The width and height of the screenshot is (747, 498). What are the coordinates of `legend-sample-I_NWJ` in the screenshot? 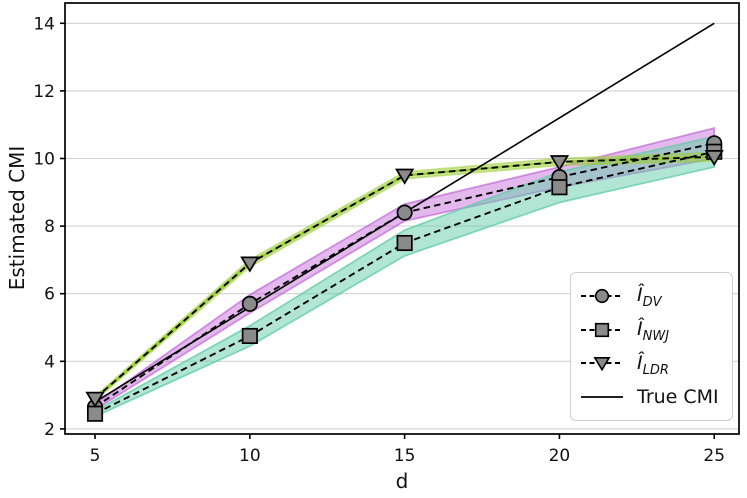 It's located at (602, 329).